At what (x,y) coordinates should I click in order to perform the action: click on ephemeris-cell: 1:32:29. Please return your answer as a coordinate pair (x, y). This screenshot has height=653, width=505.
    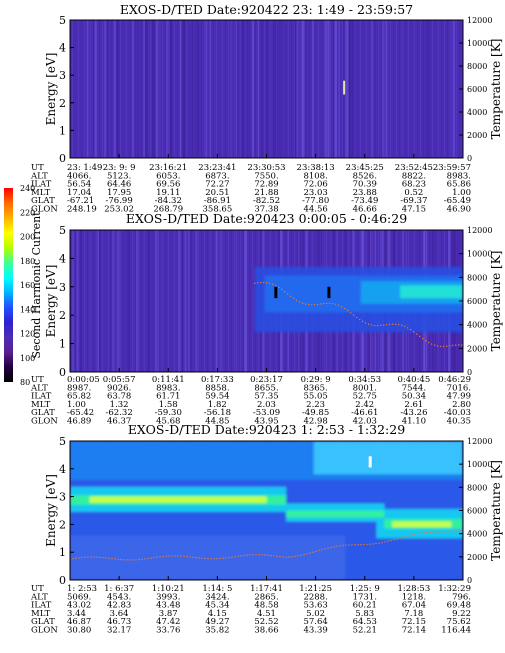
    Looking at the image, I should click on (454, 589).